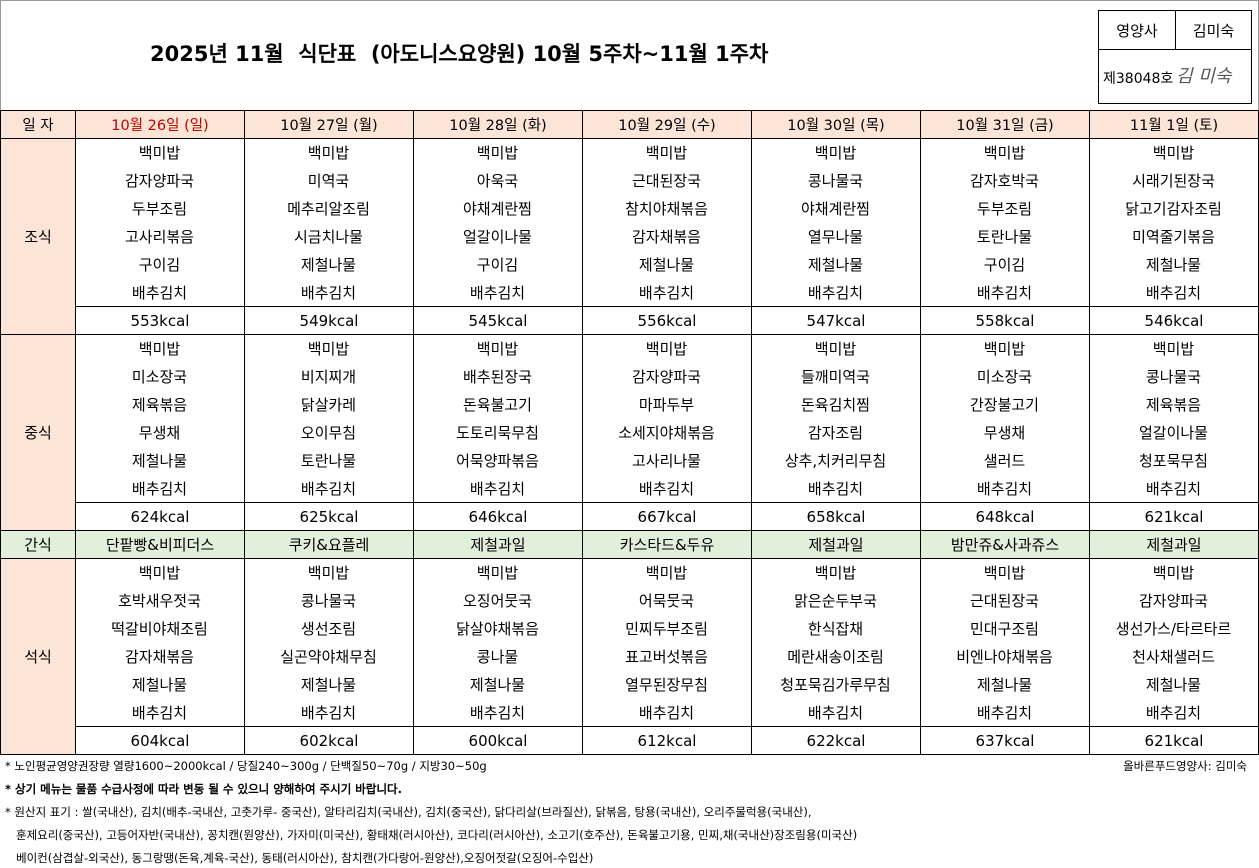  Describe the element at coordinates (38, 124) in the screenshot. I see `header-cell: 일 자` at that location.